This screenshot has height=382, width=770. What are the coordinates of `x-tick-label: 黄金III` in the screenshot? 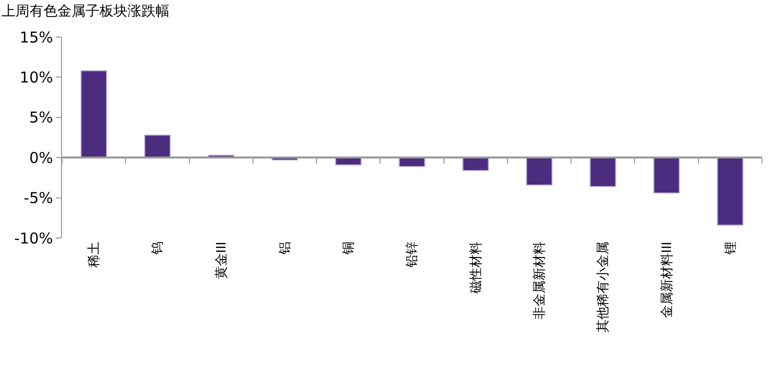 It's located at (222, 261).